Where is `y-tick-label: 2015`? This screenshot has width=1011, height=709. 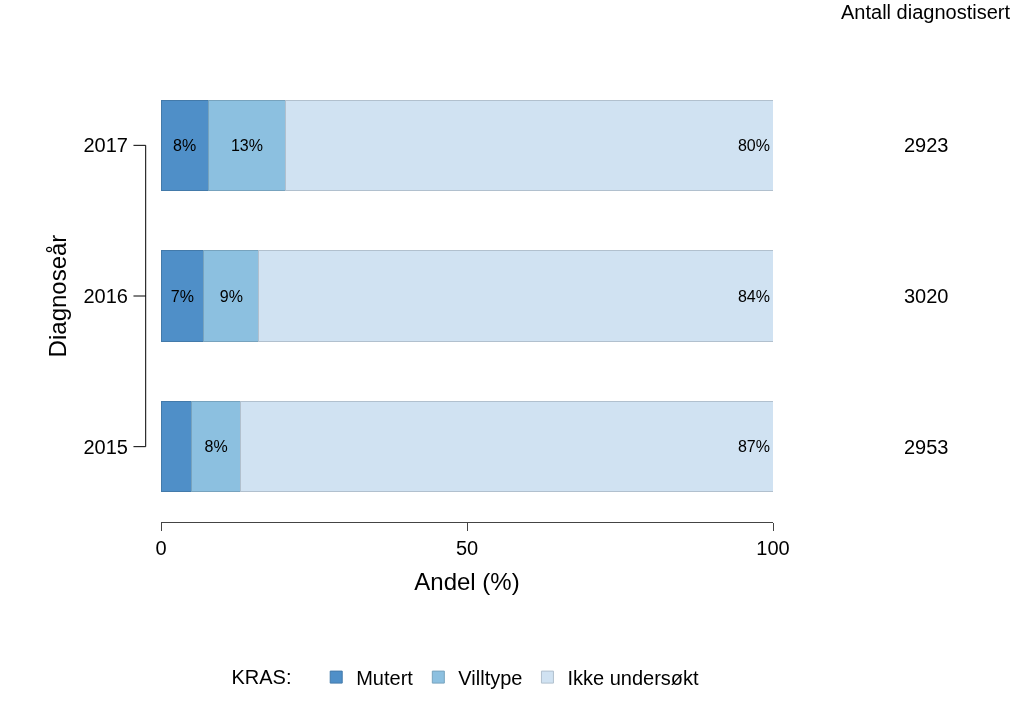 y-tick-label: 2015 is located at coordinates (105, 446).